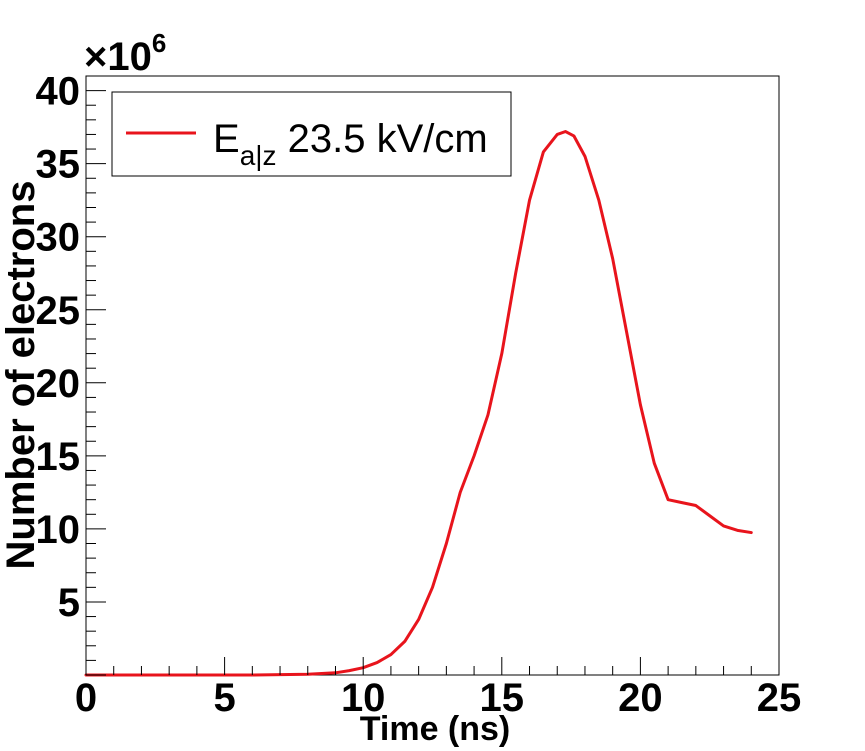  Describe the element at coordinates (58, 384) in the screenshot. I see `y-tick-label: 20` at that location.